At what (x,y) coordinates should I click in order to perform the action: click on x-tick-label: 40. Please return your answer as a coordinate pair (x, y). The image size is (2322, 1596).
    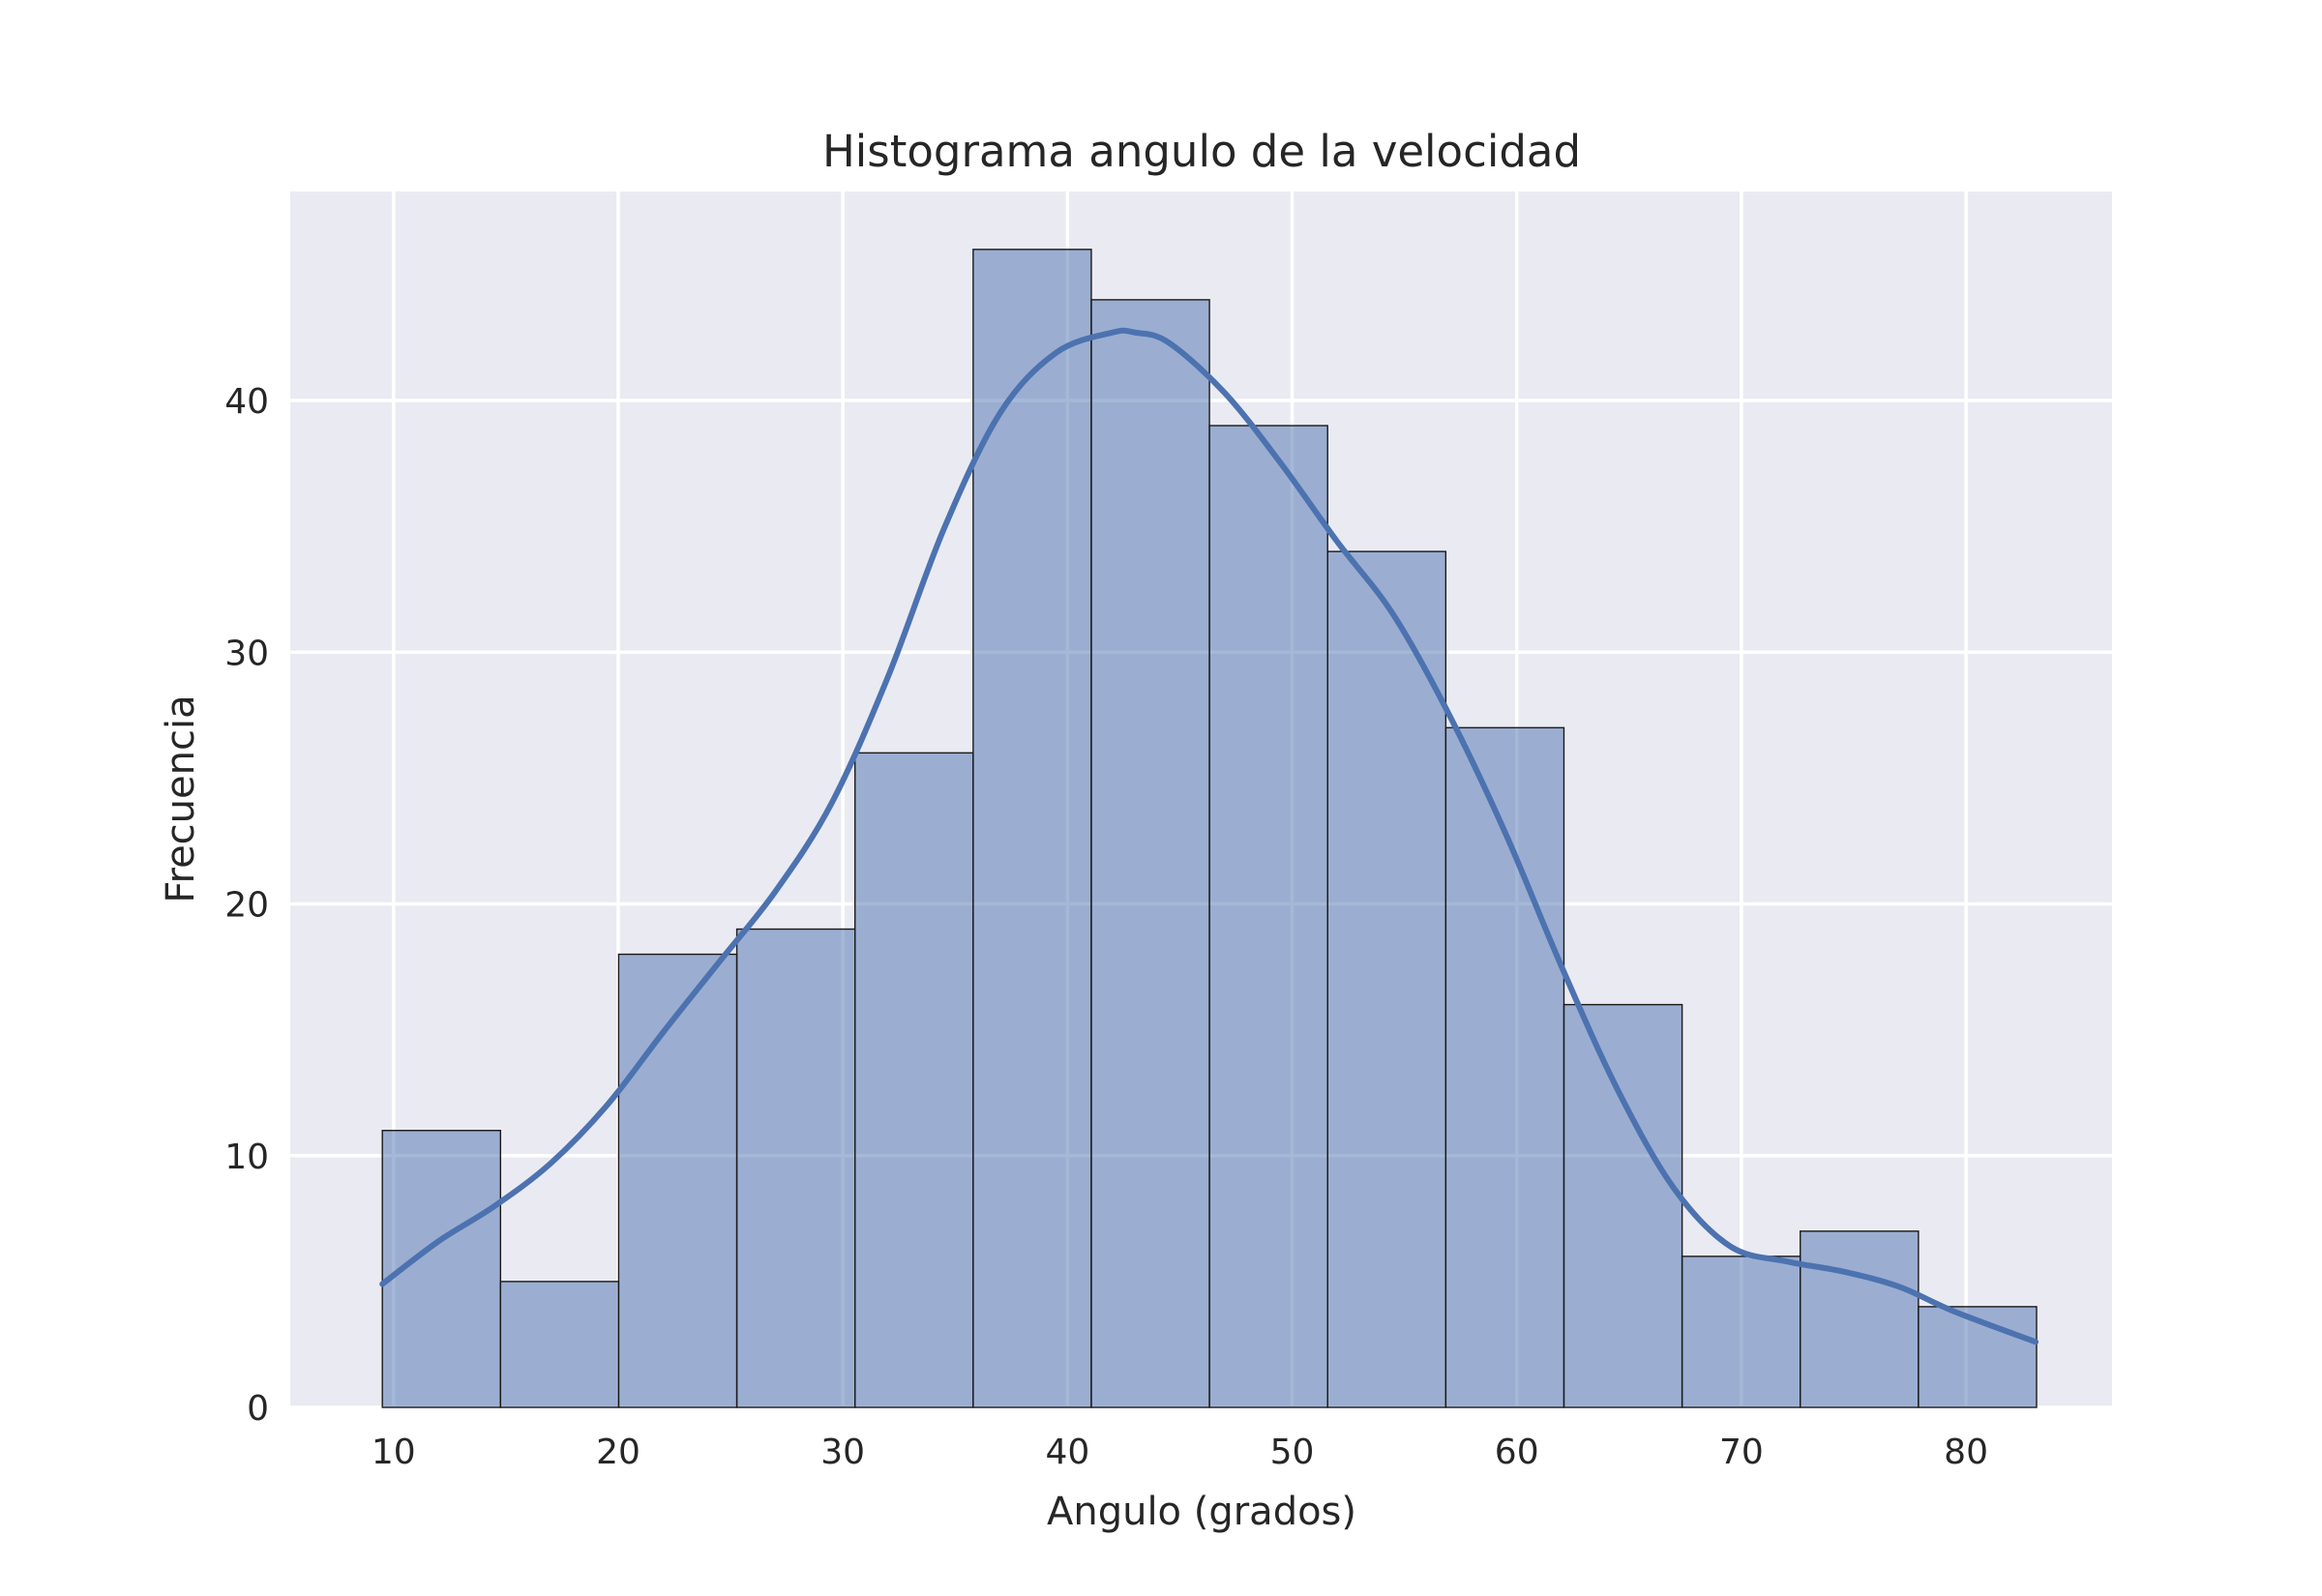
    Looking at the image, I should click on (1067, 1452).